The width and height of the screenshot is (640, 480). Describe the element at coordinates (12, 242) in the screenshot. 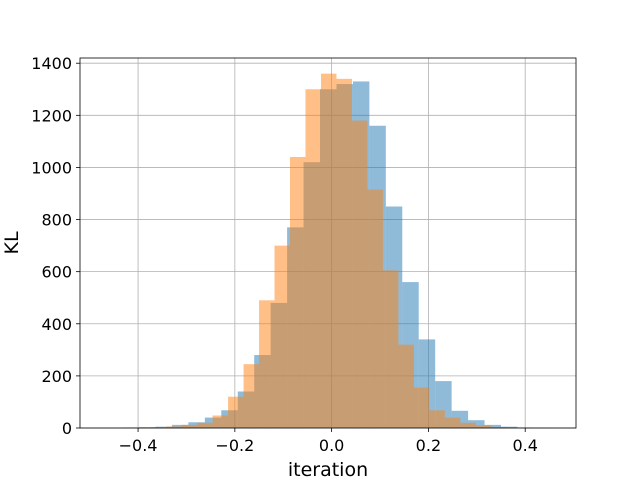

I see `y-axis-label: KL` at that location.